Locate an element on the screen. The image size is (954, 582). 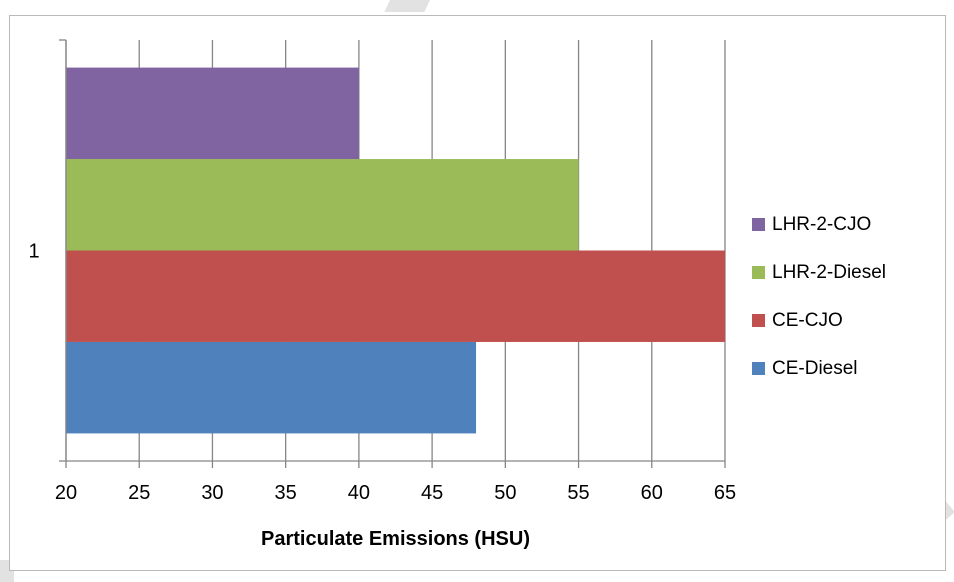
bar-ce-diesel is located at coordinates (271, 387).